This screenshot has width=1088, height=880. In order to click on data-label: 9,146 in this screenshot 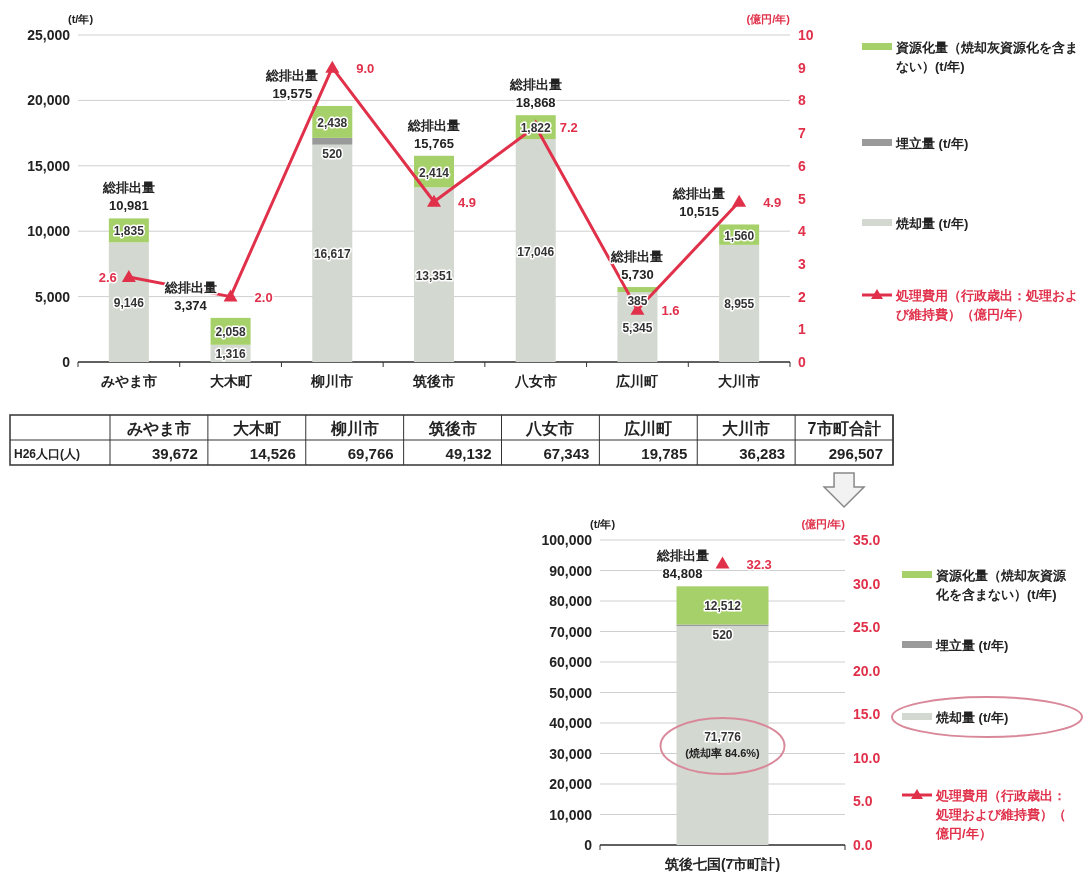, I will do `click(129, 303)`.